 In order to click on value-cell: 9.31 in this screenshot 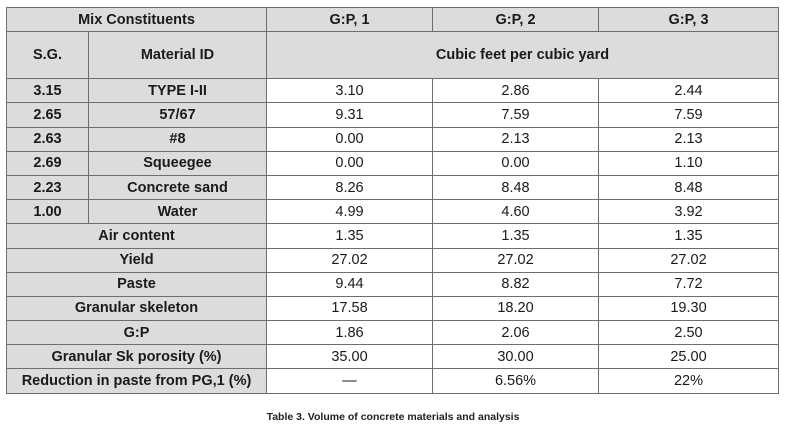, I will do `click(349, 115)`.